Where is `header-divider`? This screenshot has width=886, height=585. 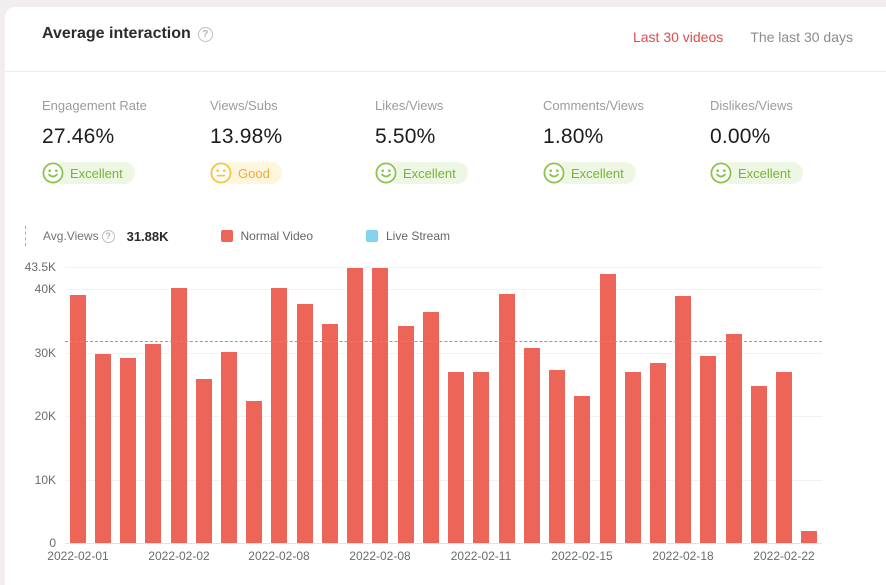
header-divider is located at coordinates (445, 71).